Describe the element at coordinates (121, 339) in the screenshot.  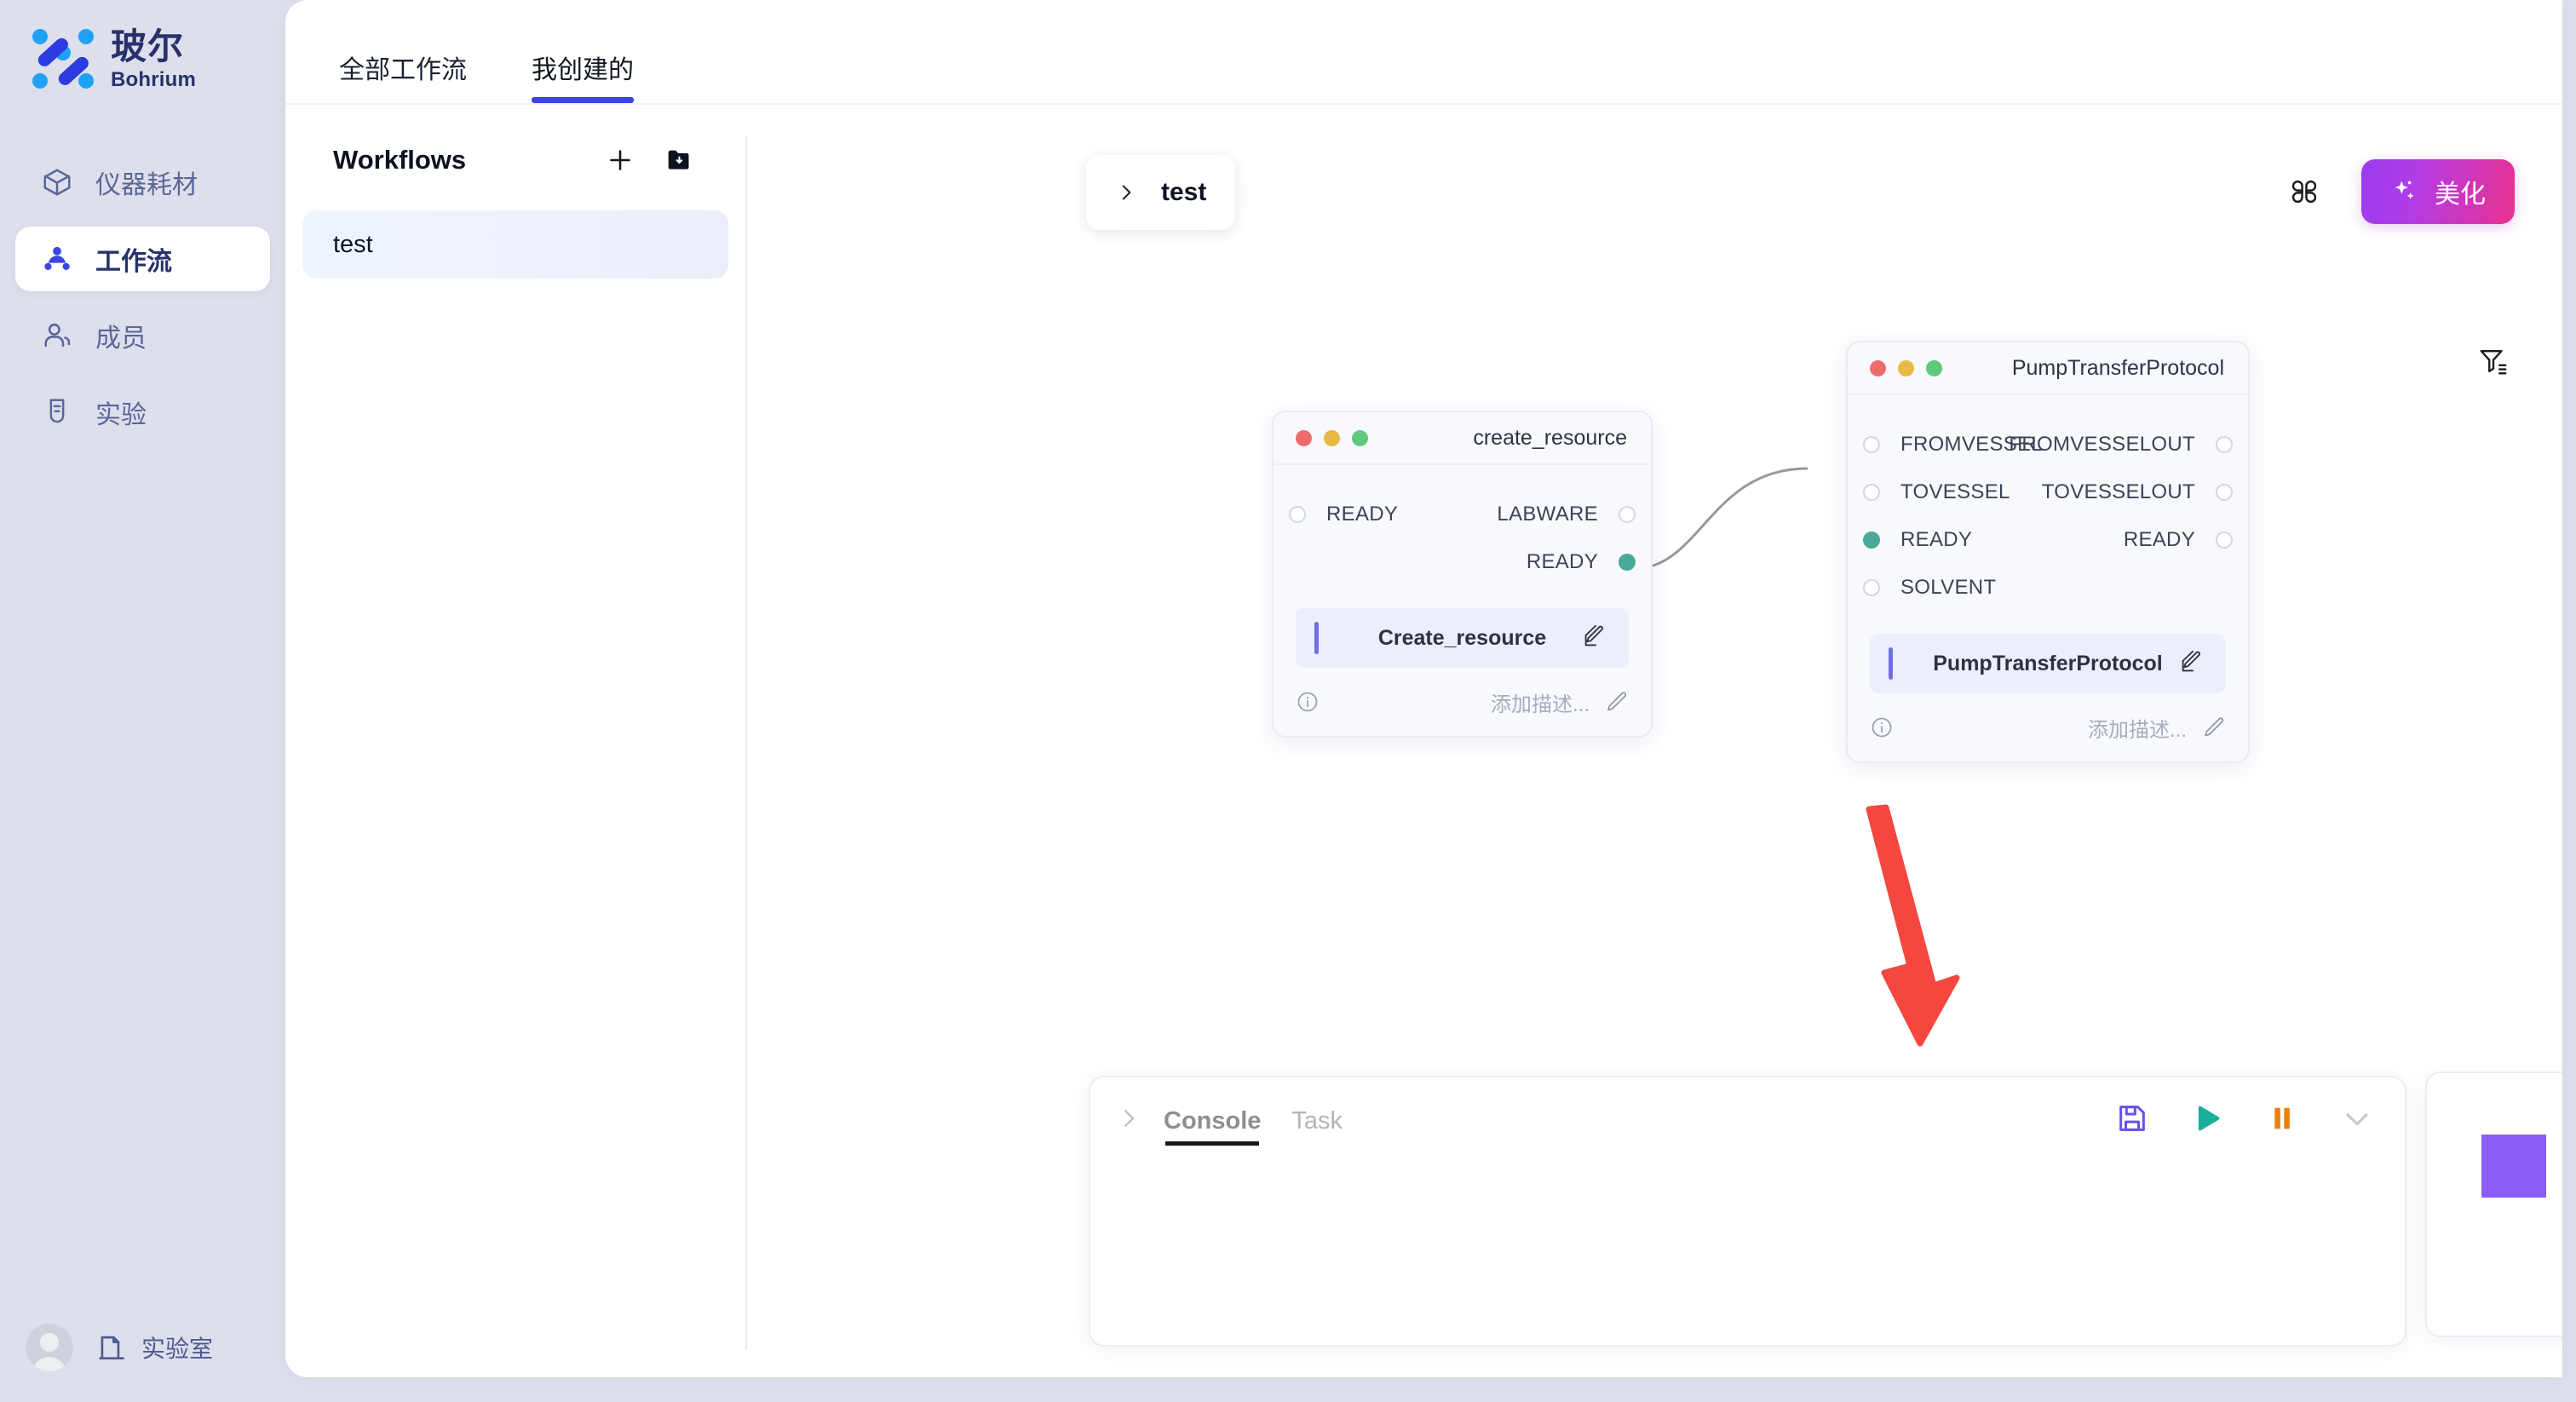
I see `sidebar-item-label: 成员` at that location.